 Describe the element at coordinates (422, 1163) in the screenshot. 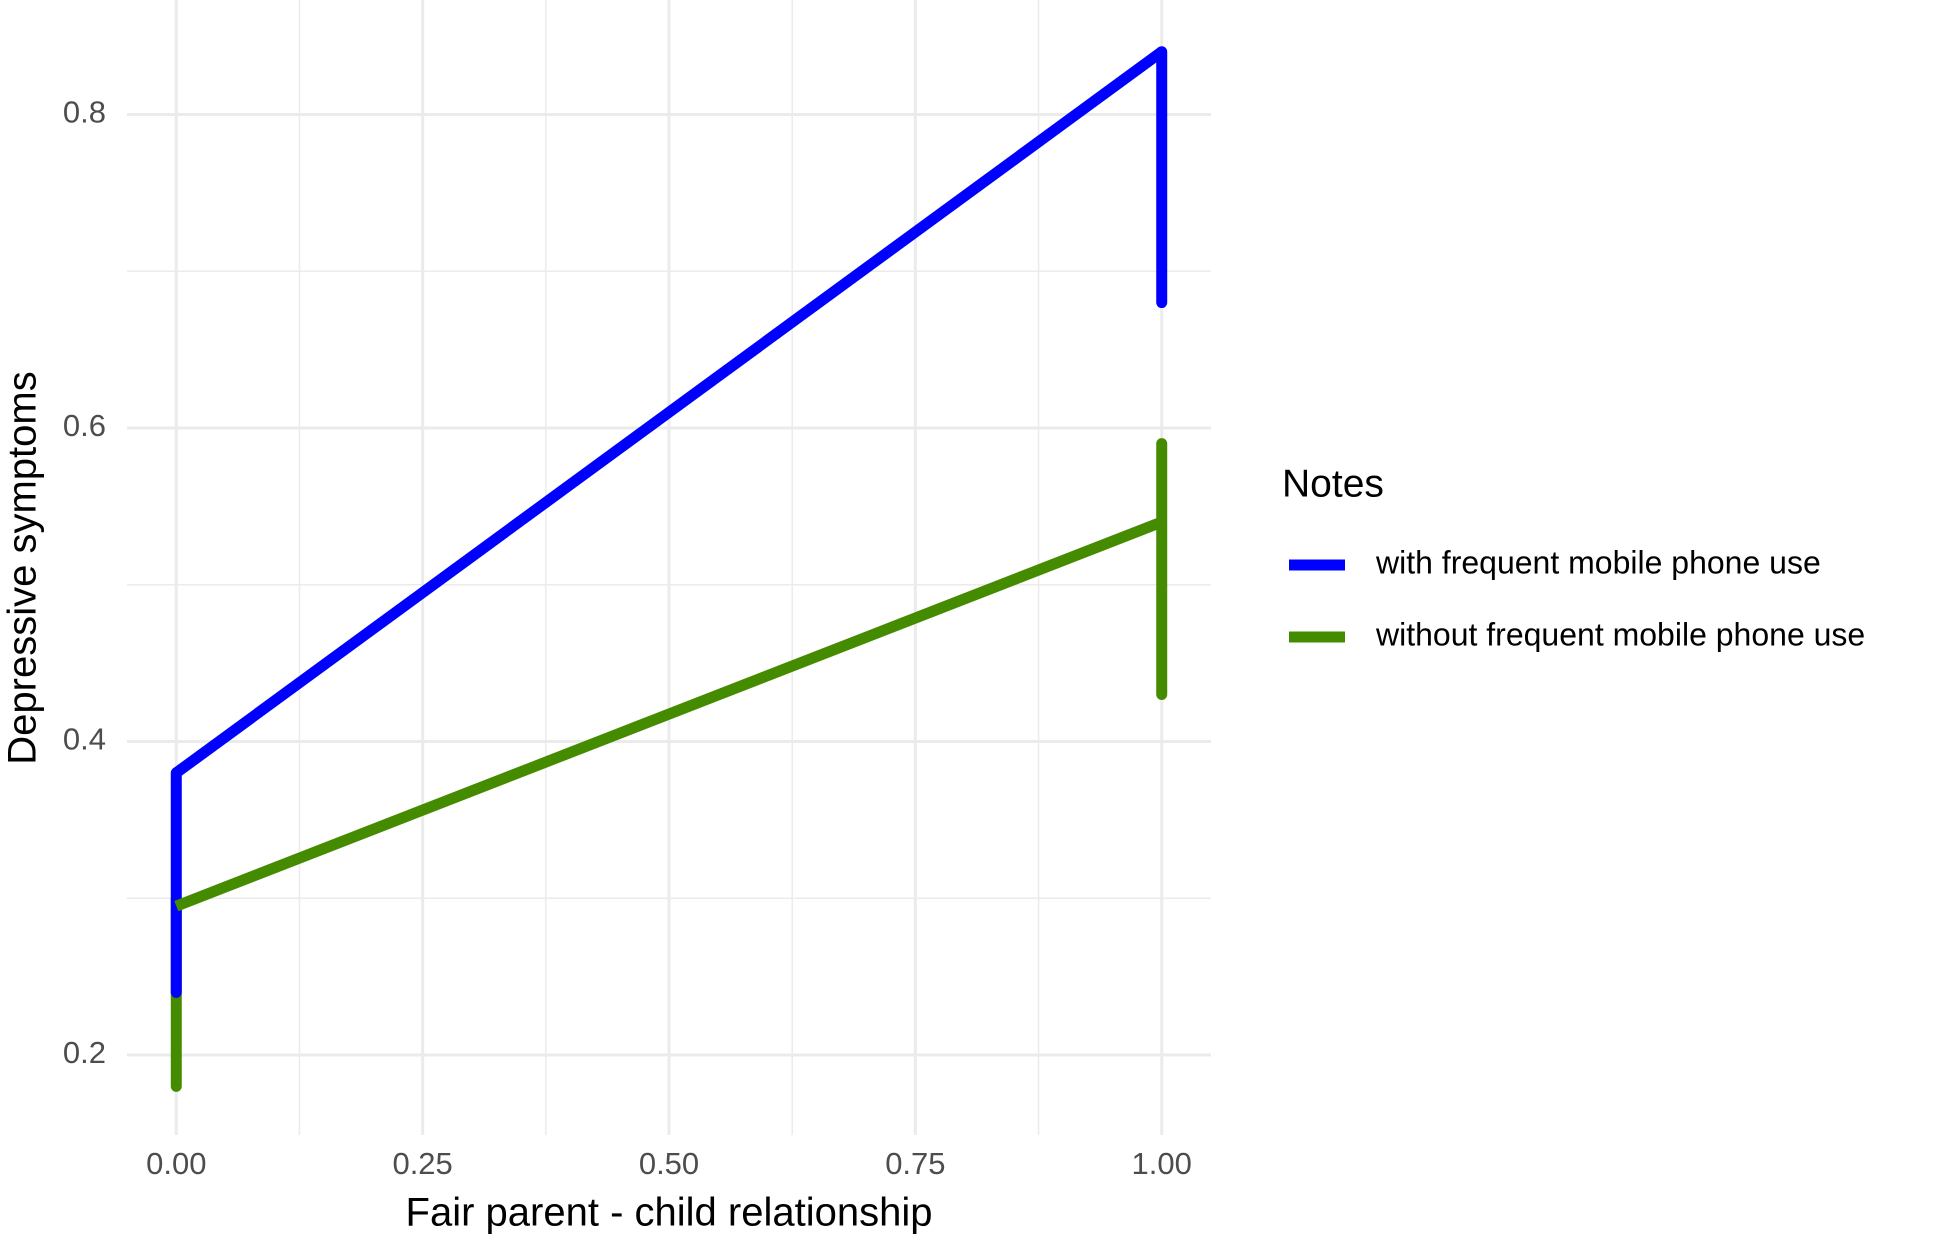

I see `x-tick-label: 0.25` at that location.